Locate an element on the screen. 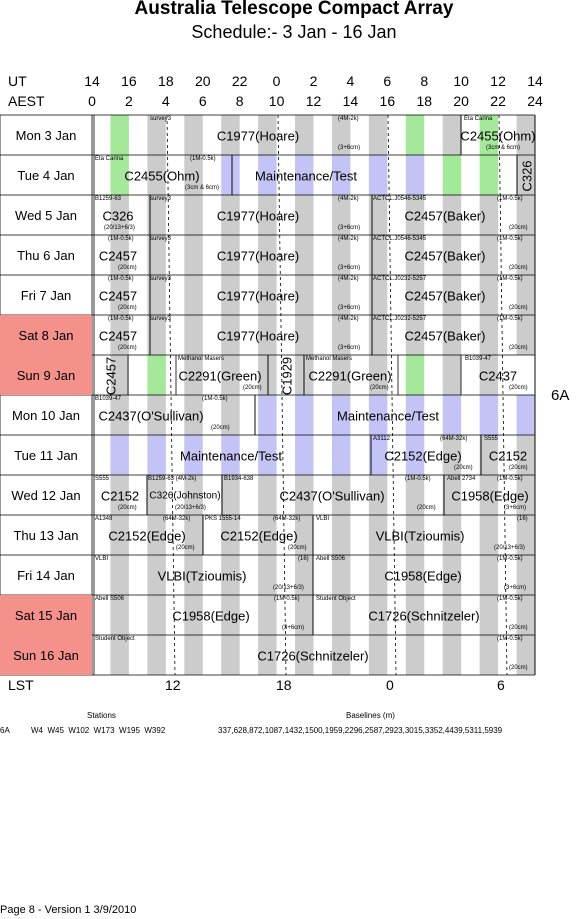 Image resolution: width=588 pixels, height=919 pixels. aest-tick: 14 is located at coordinates (350, 101).